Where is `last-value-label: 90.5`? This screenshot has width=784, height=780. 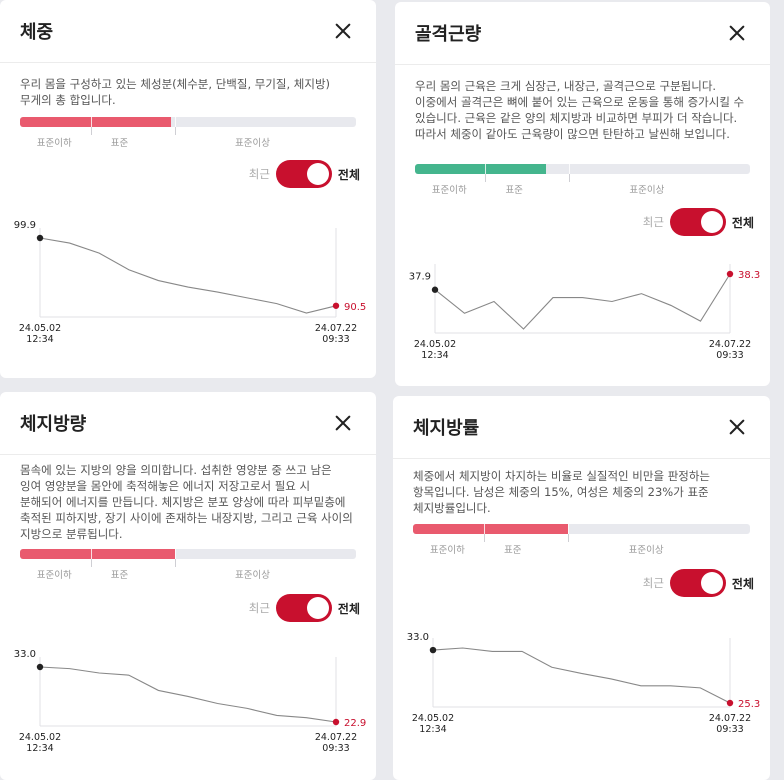 last-value-label: 90.5 is located at coordinates (355, 307).